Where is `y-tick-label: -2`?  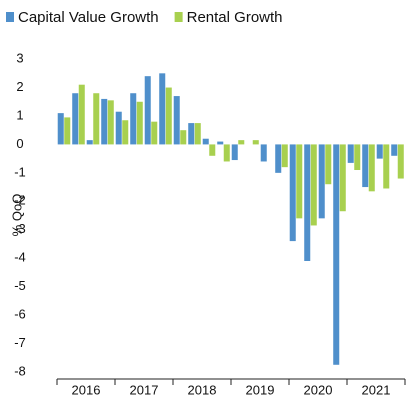
y-tick-label: -2 is located at coordinates (20, 200).